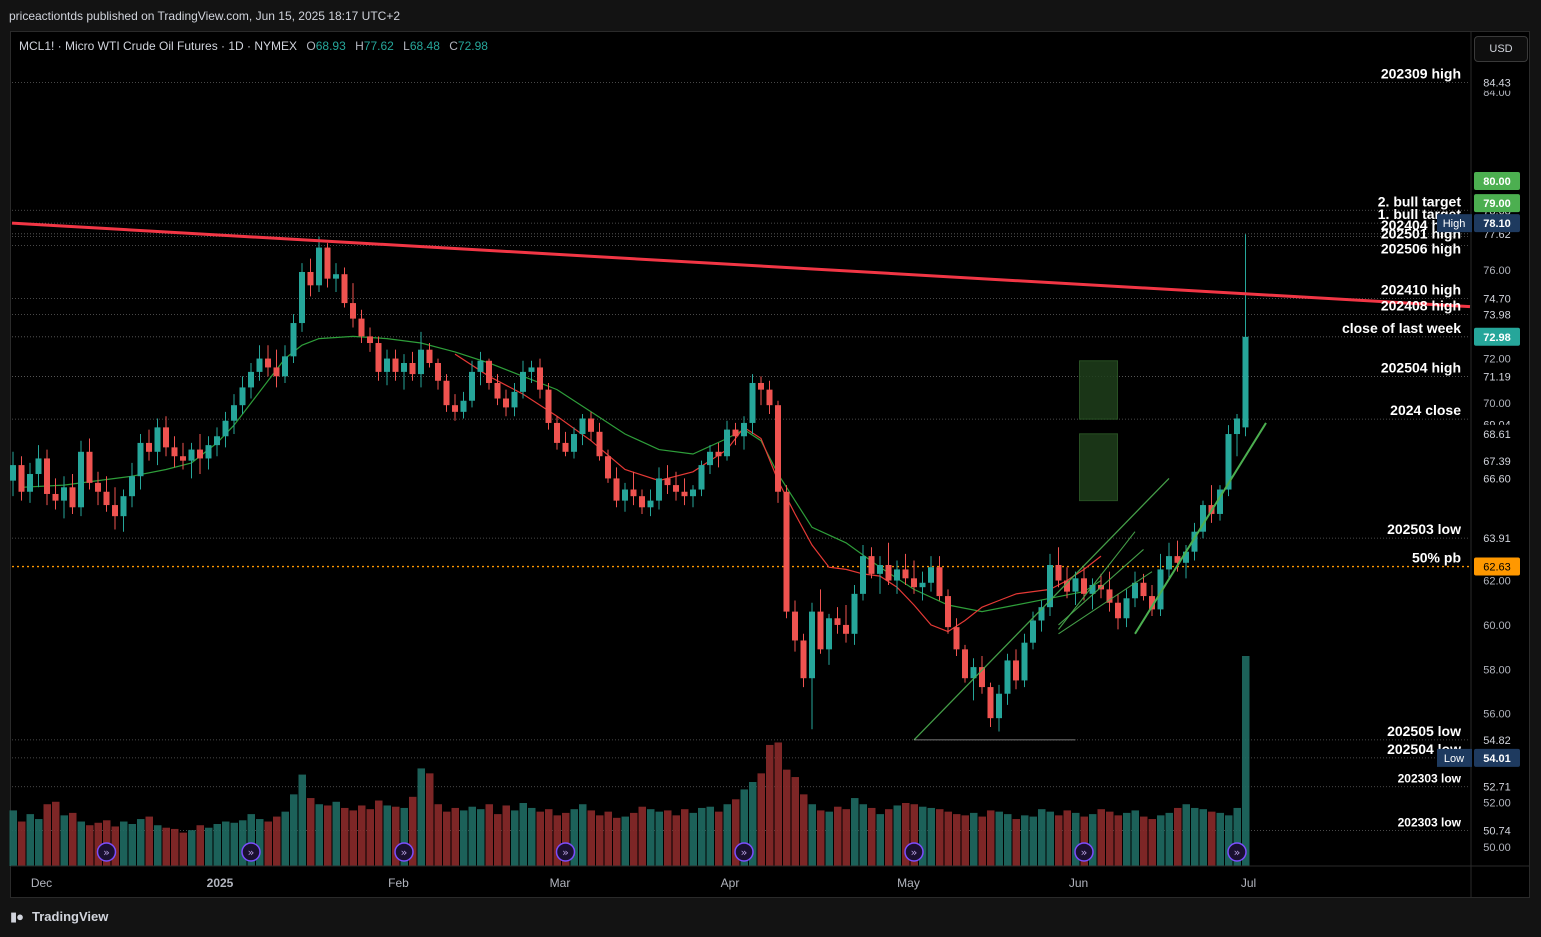  What do you see at coordinates (1497, 182) in the screenshot?
I see `side-tag: 80.00` at bounding box center [1497, 182].